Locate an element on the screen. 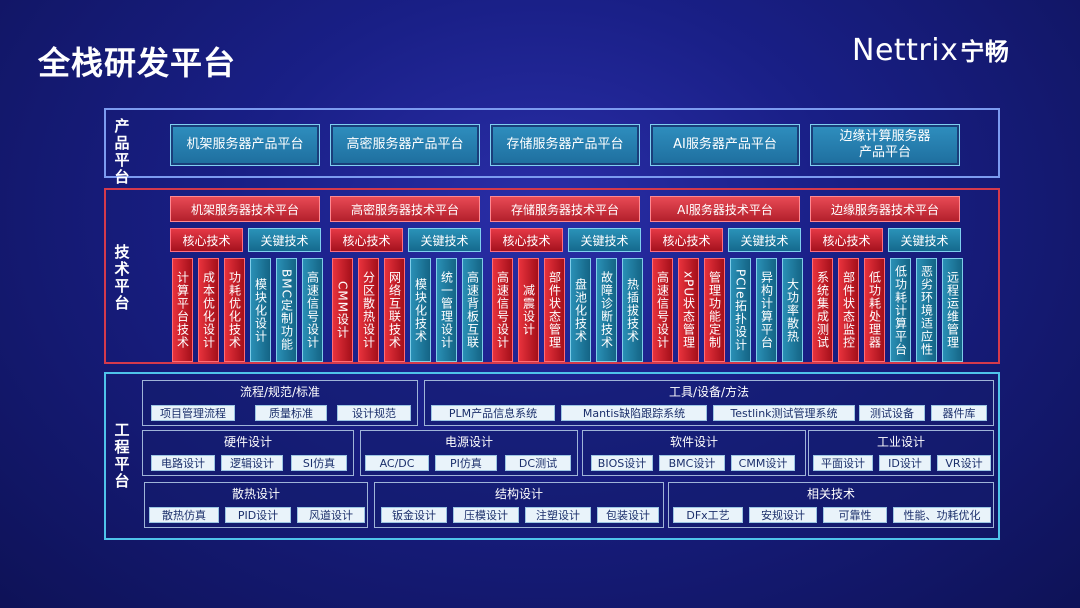  core-tech-item: 功耗优化技术 is located at coordinates (234, 310).